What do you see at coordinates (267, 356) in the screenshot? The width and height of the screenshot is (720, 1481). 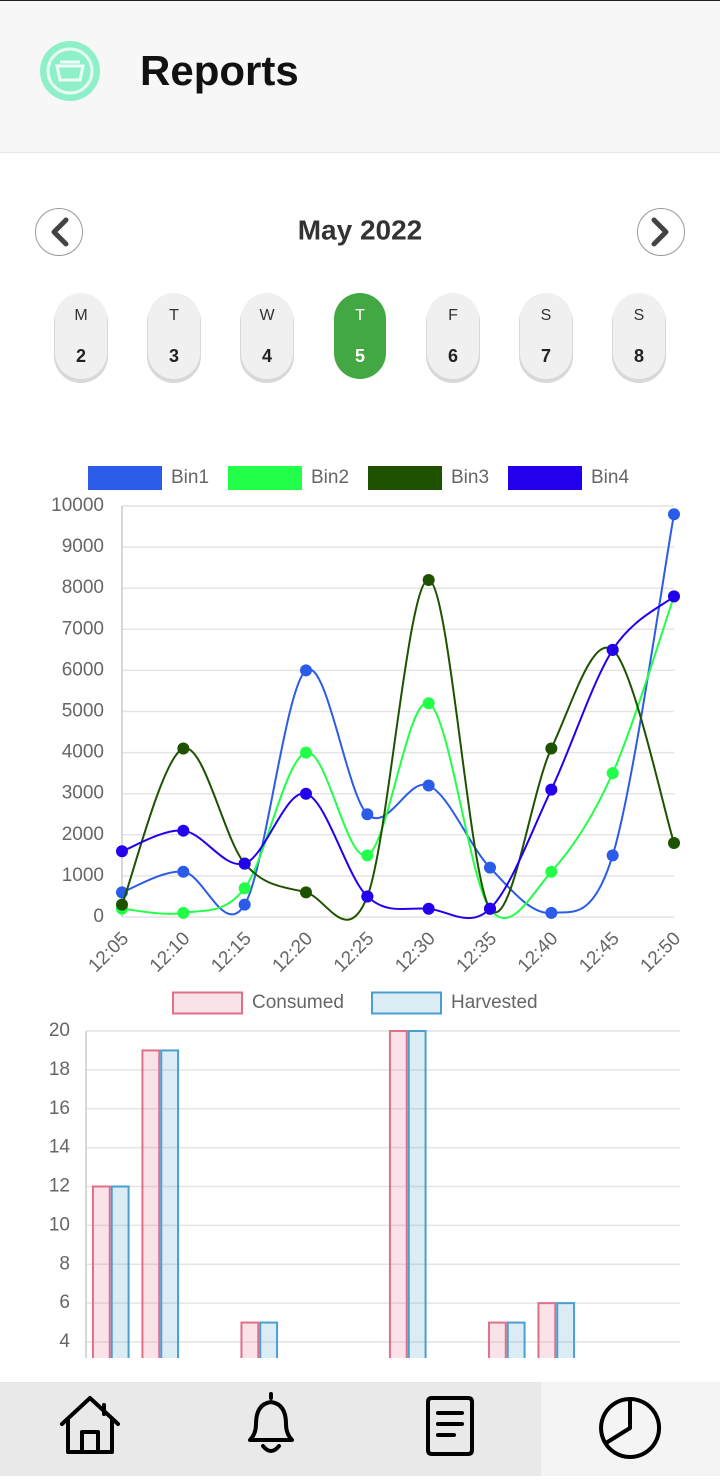 I see `day-date: 4` at bounding box center [267, 356].